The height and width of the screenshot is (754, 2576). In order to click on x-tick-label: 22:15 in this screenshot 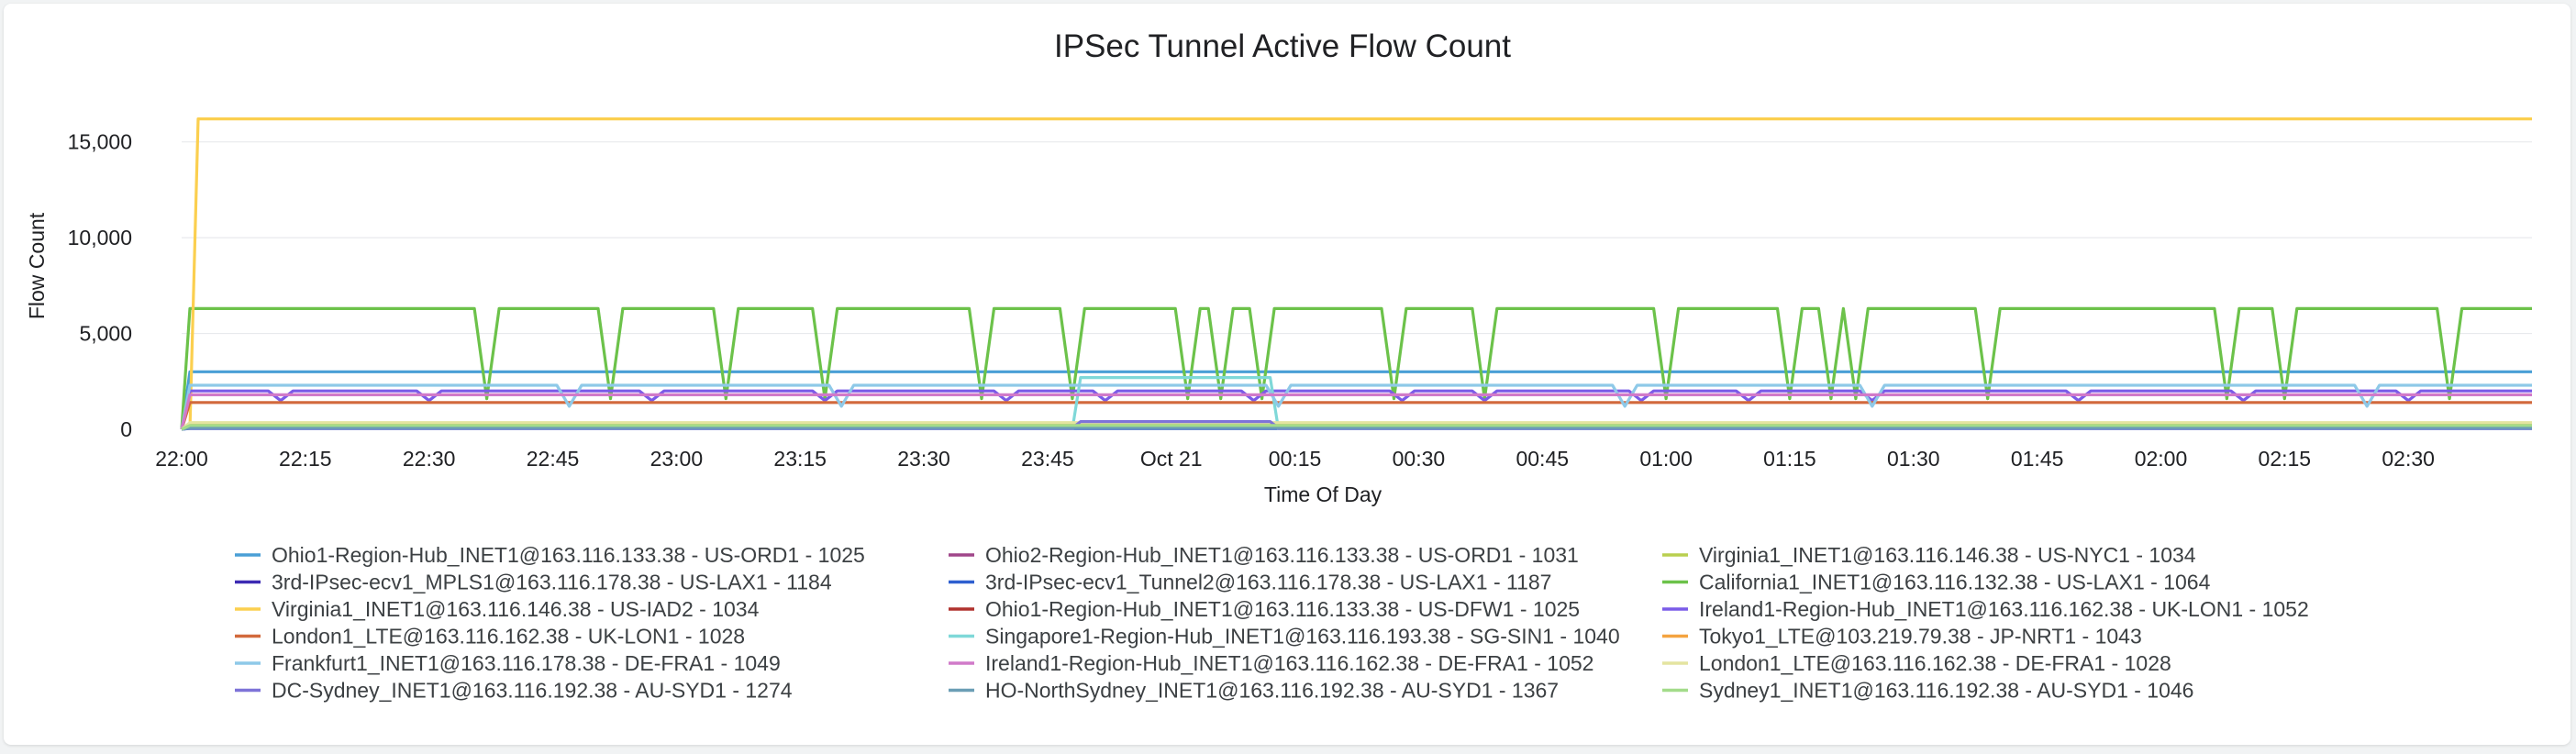, I will do `click(305, 459)`.